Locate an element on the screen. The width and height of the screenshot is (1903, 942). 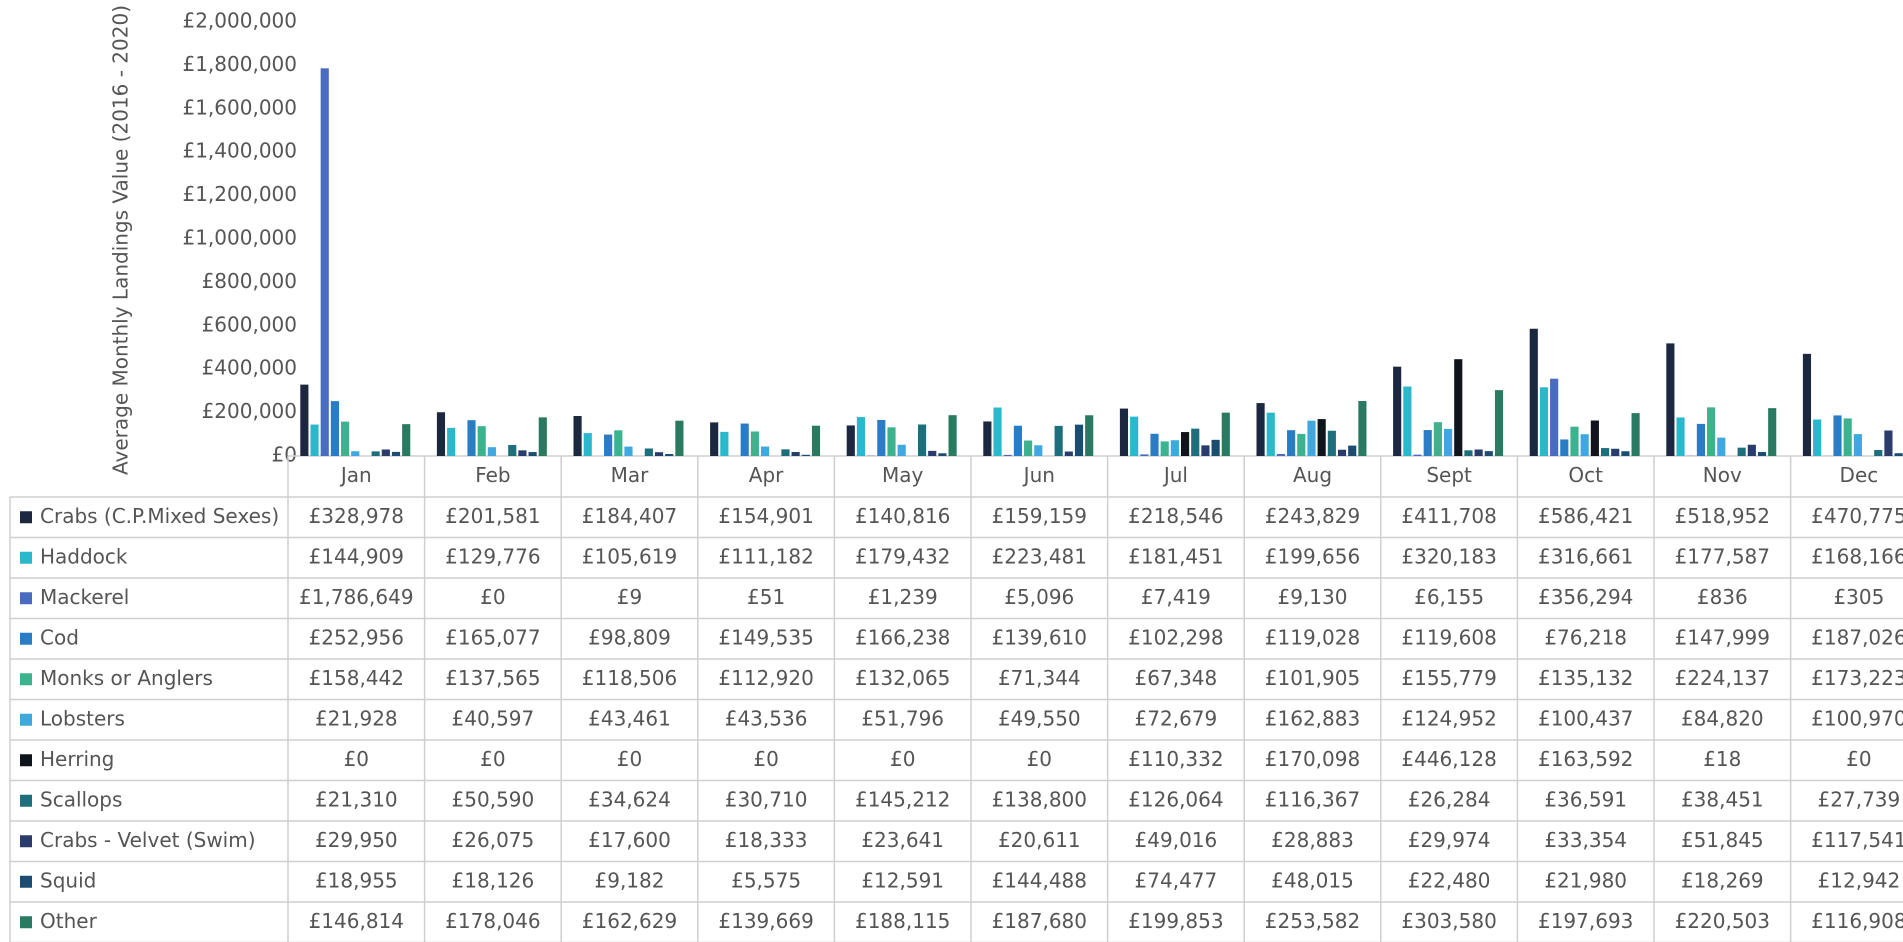
legend-label: Squid is located at coordinates (68, 880).